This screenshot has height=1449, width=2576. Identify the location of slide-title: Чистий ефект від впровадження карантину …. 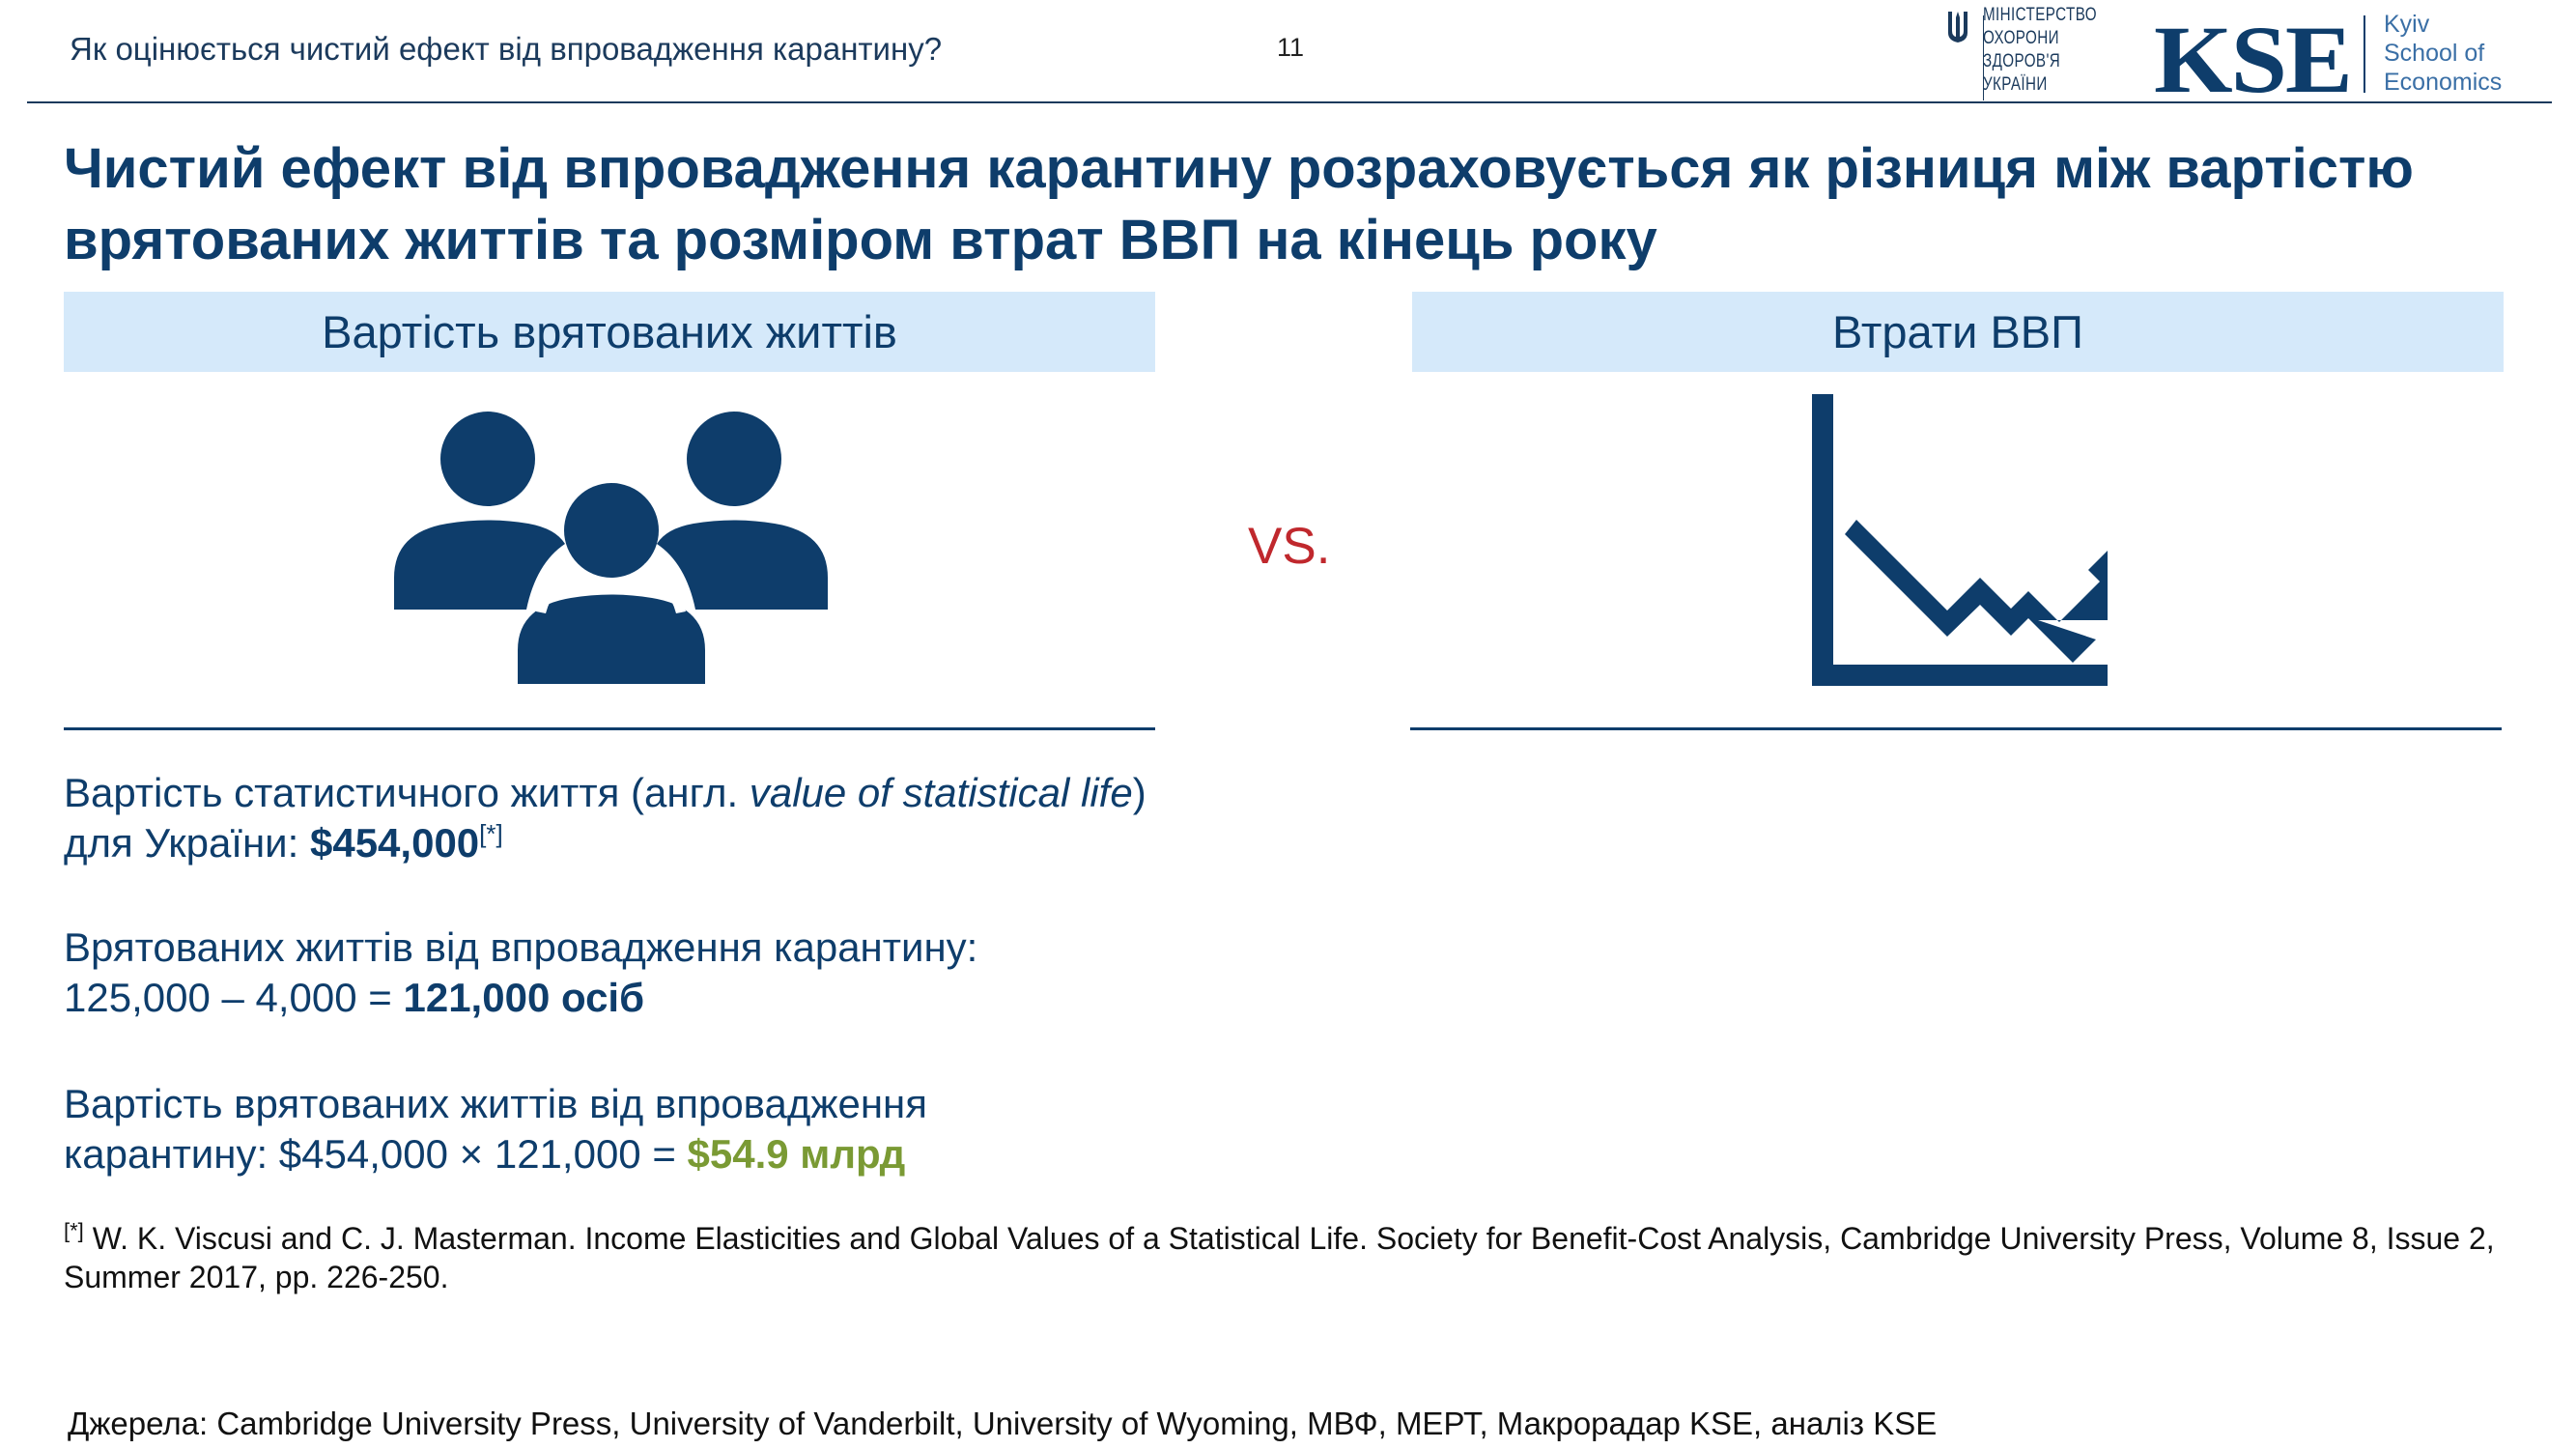
(1239, 204).